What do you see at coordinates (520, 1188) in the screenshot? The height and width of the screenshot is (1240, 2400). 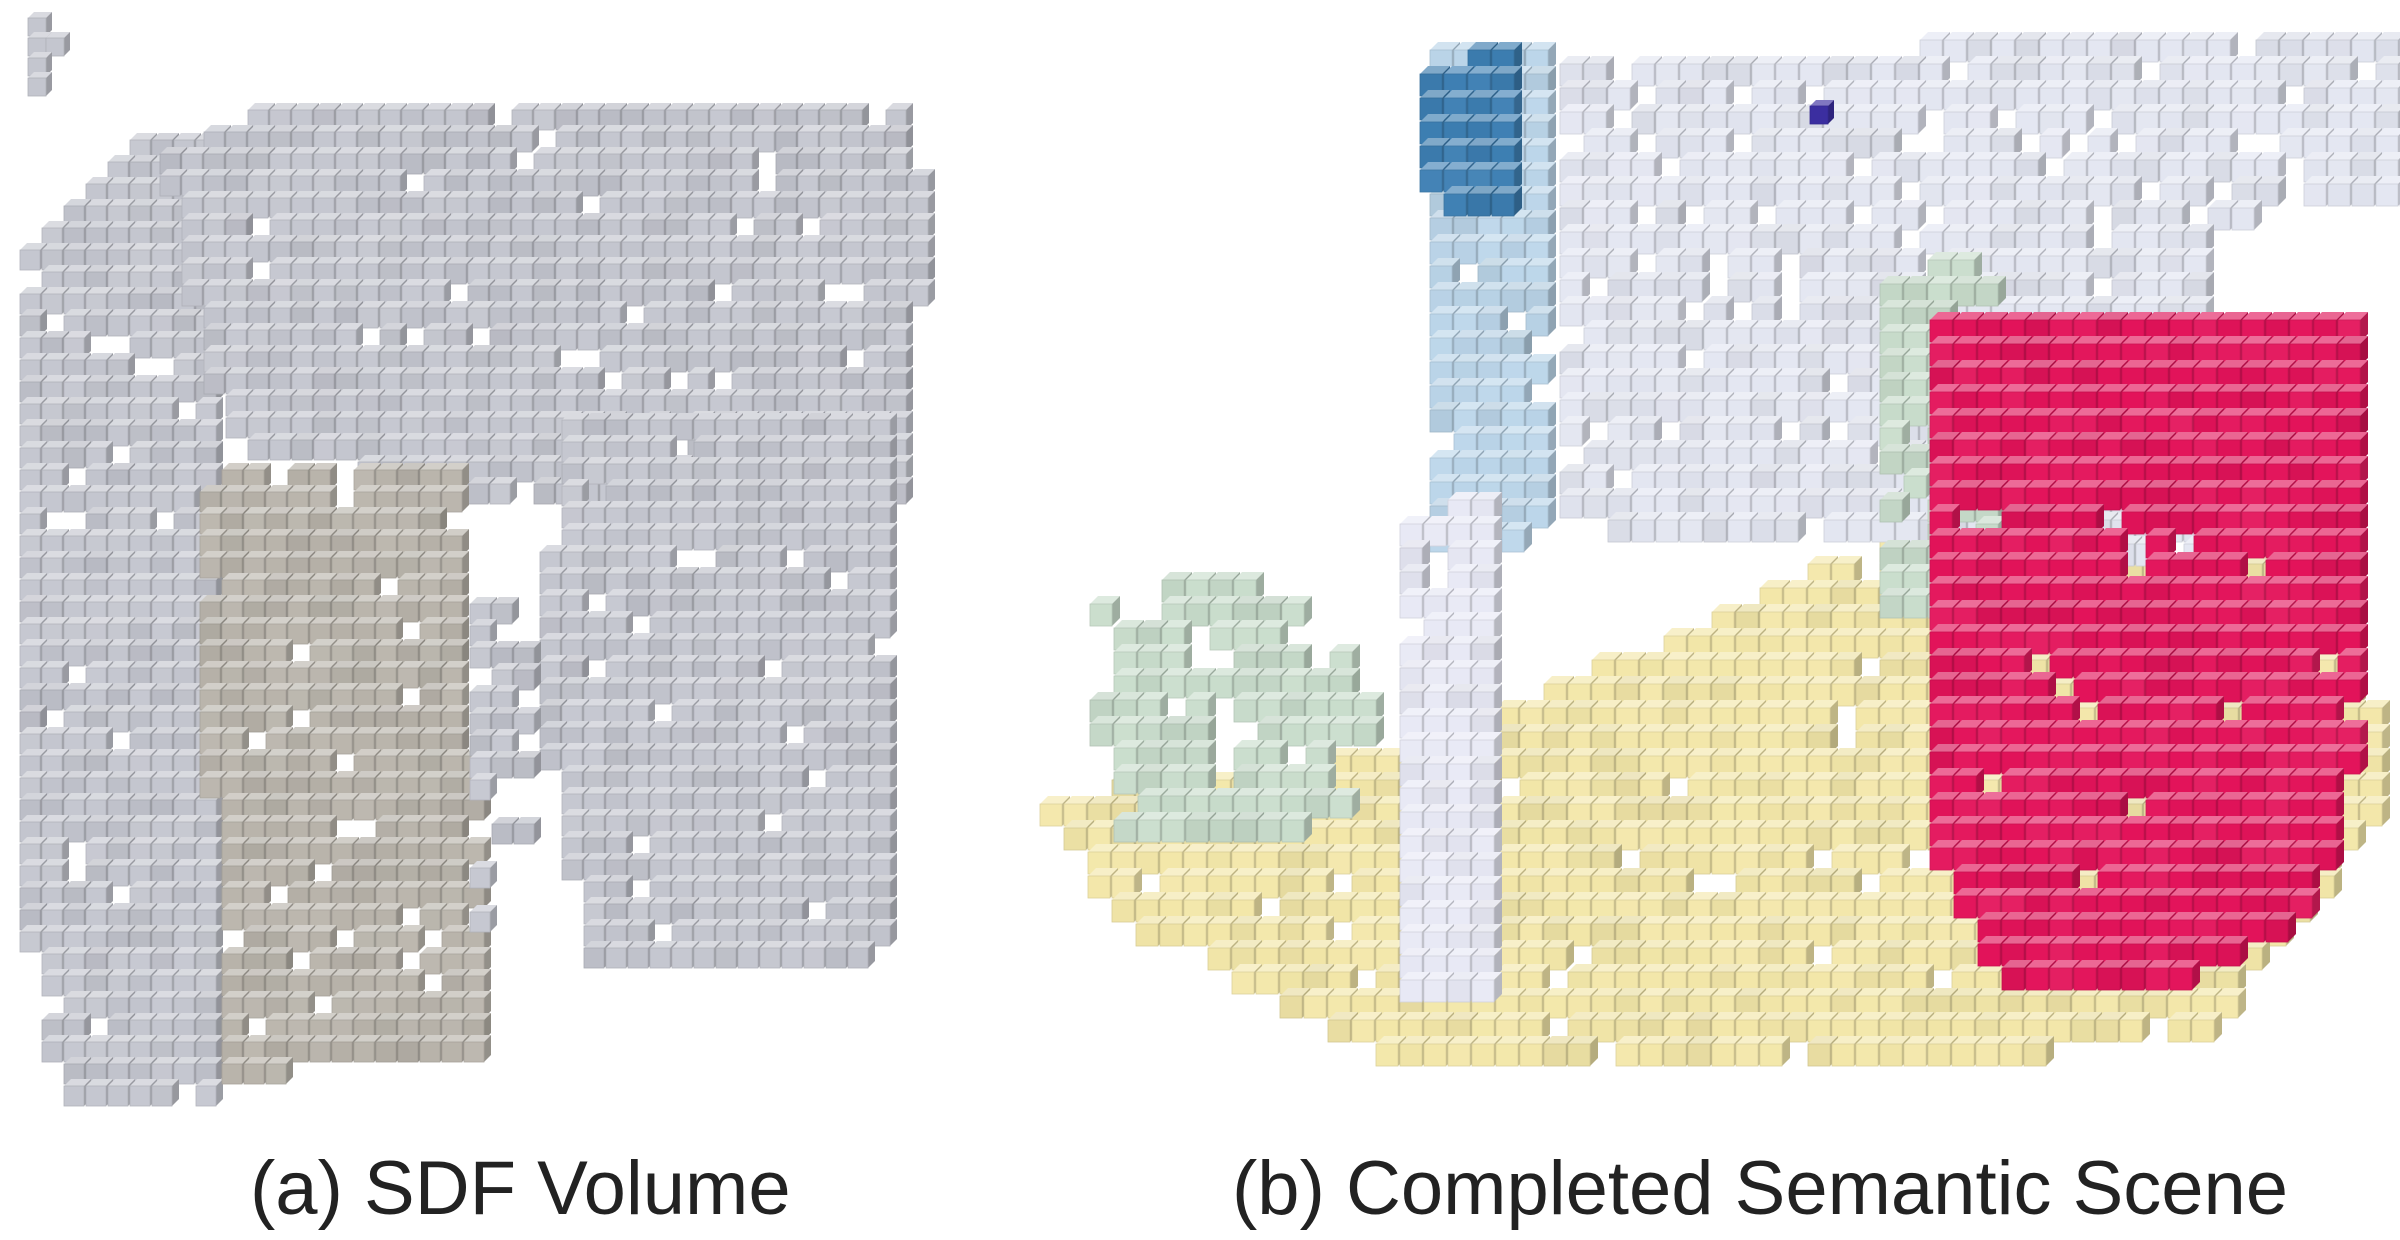 I see `caption-sdf-volume: (a) SDF Volume` at bounding box center [520, 1188].